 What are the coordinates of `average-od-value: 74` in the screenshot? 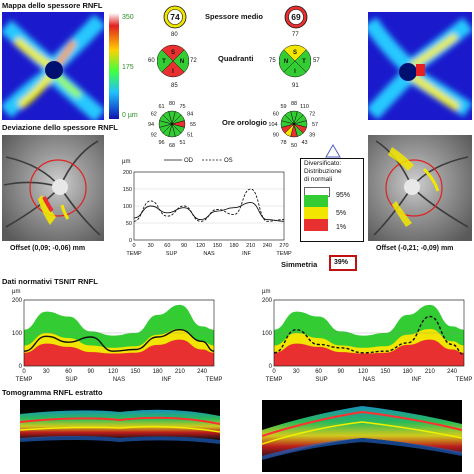 It's located at (175, 17).